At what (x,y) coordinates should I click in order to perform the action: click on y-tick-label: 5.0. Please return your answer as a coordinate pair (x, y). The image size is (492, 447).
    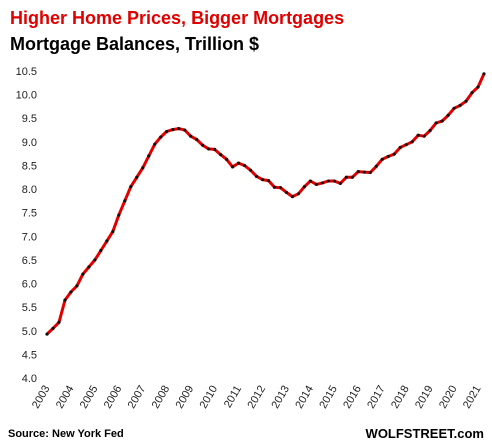
    Looking at the image, I should click on (29, 332).